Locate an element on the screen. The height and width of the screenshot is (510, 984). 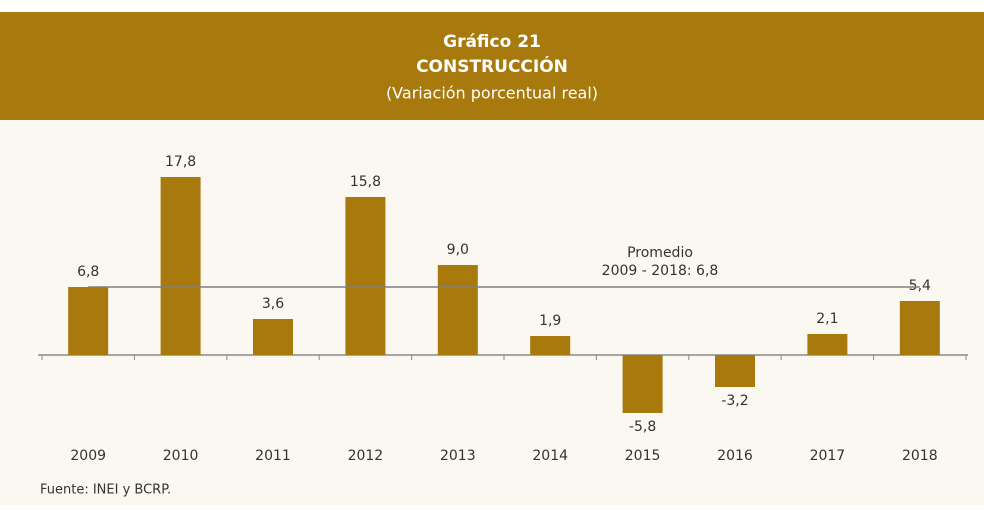
x-tick-label: 2018 is located at coordinates (920, 456).